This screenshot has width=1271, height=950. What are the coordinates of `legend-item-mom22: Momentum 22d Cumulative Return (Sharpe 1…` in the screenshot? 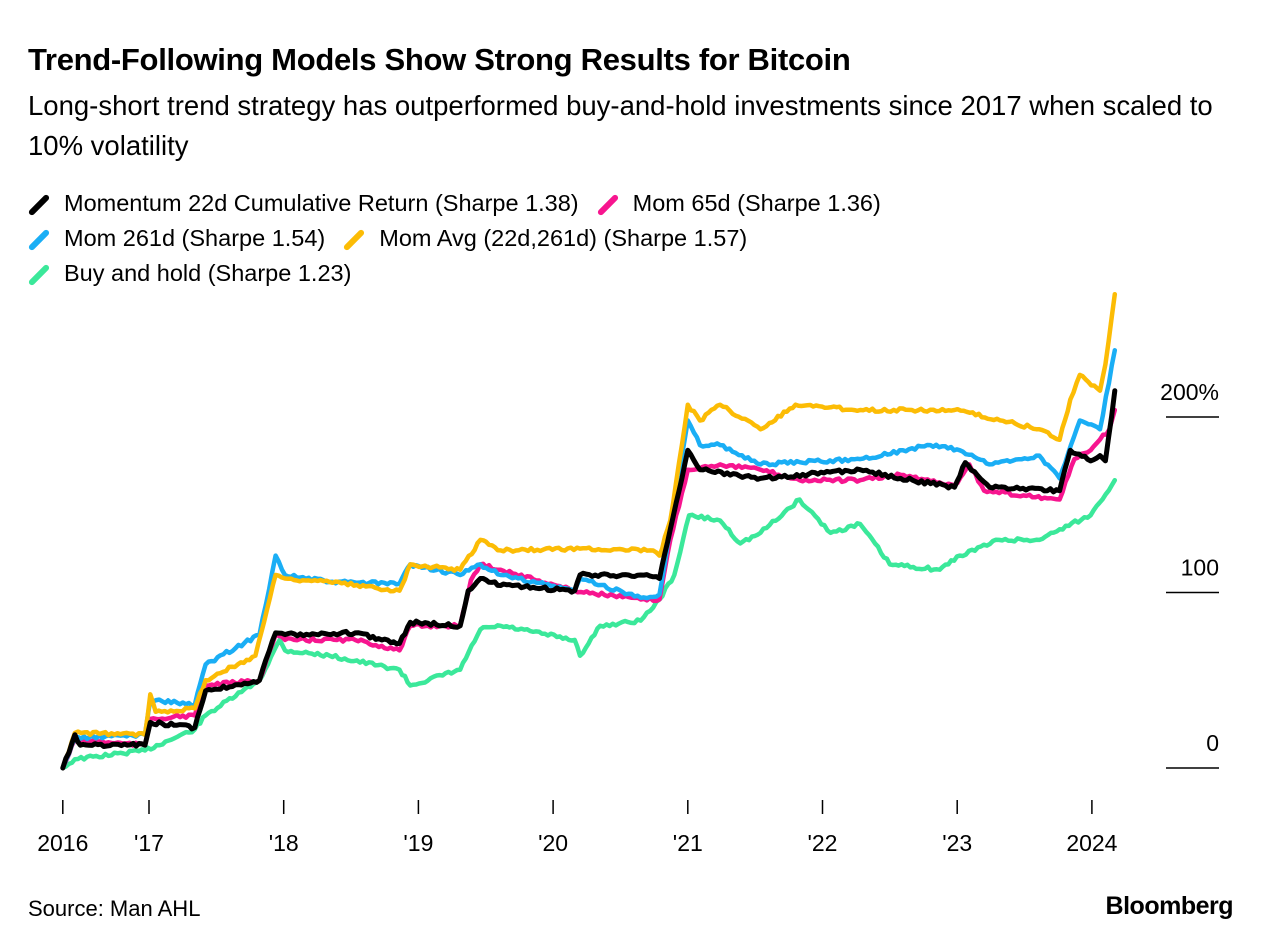 It's located at (303, 203).